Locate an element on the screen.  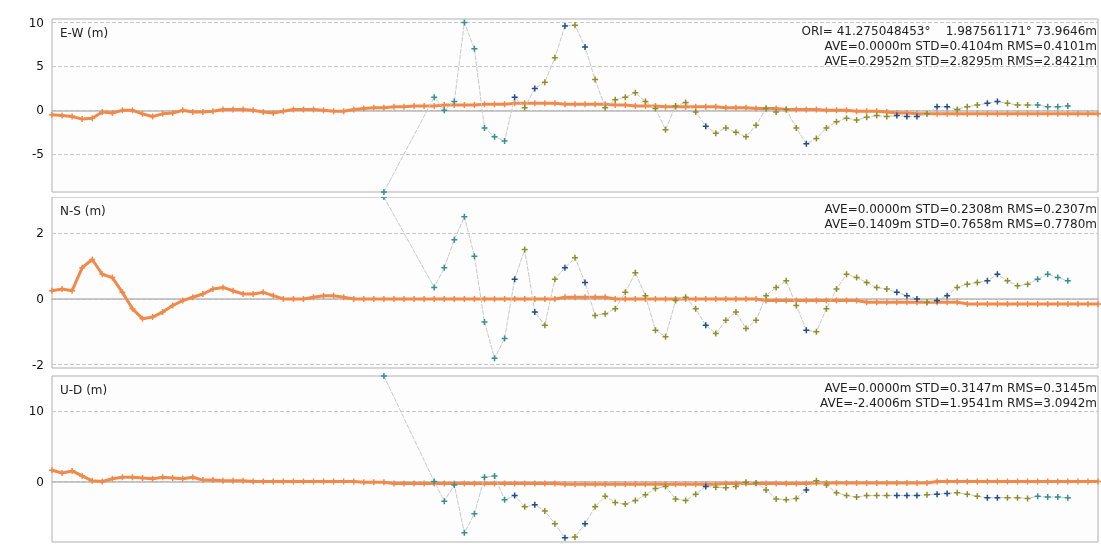
y-axis-title: E-W (m) is located at coordinates (84, 33).